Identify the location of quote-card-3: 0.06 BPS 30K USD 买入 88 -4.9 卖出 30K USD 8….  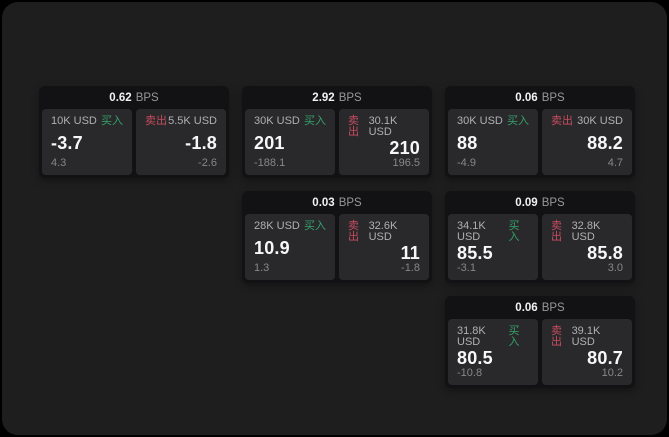
(540, 132).